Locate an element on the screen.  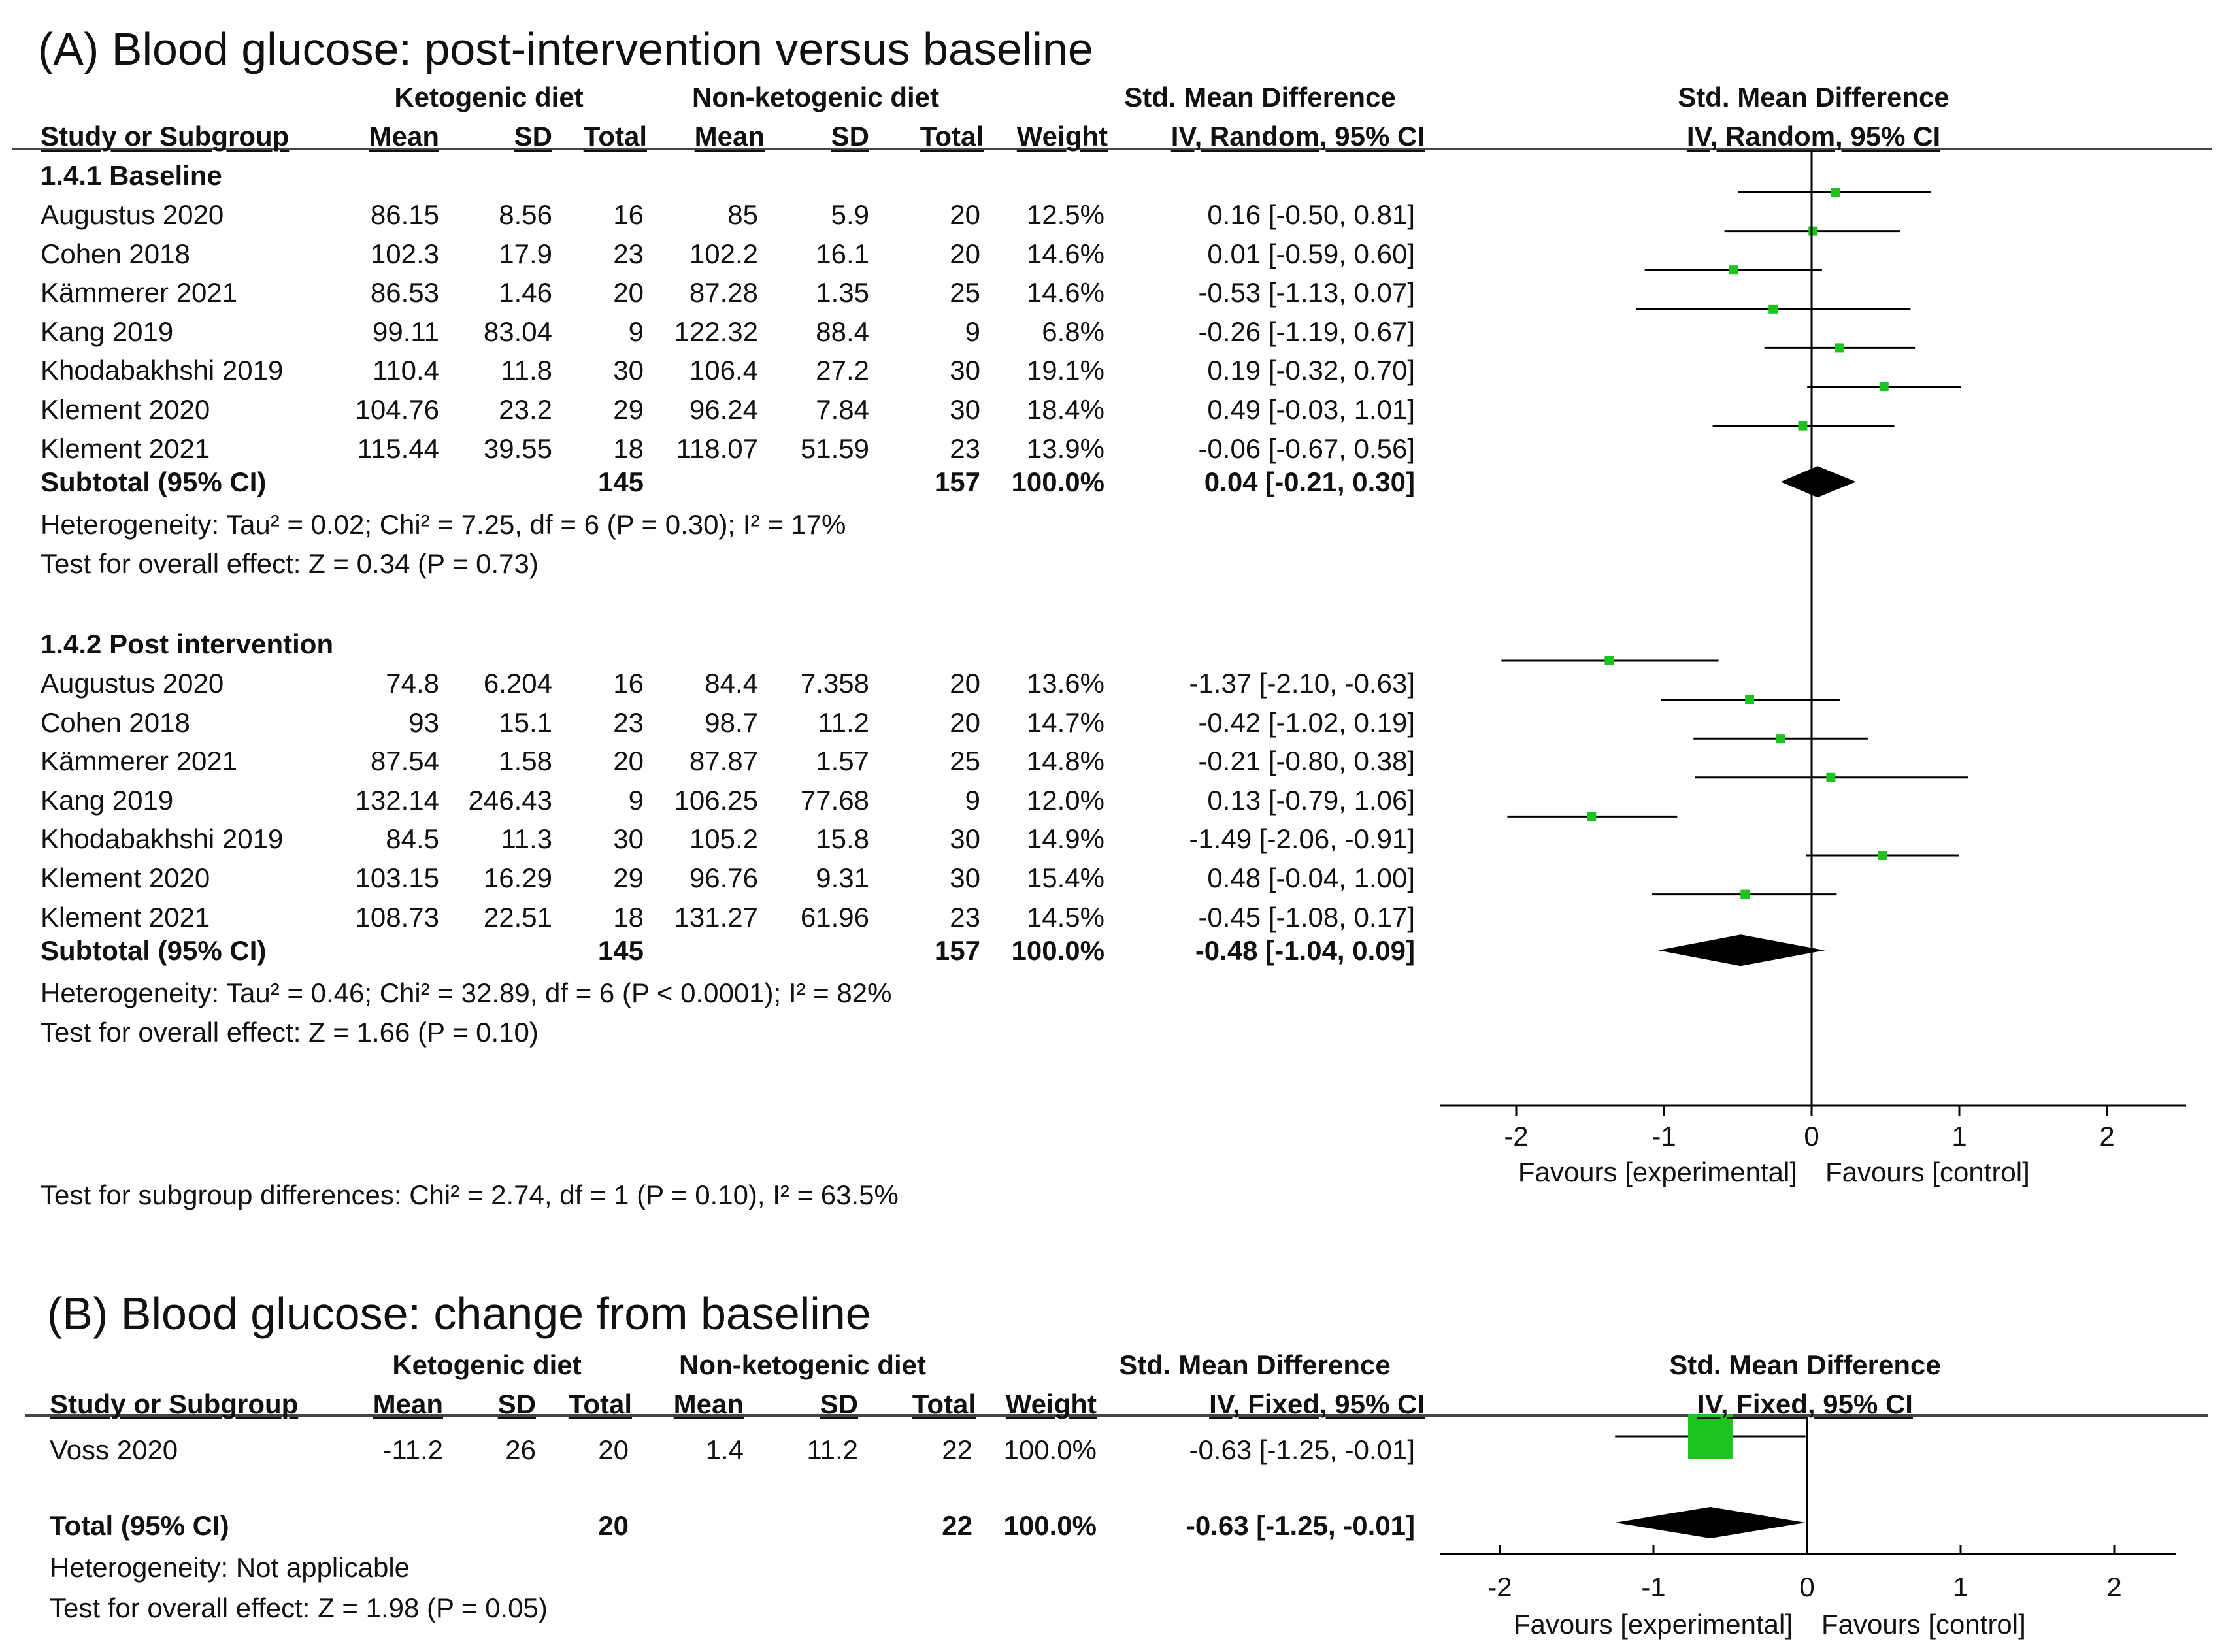
cell-sd2: 7.358 is located at coordinates (834, 683).